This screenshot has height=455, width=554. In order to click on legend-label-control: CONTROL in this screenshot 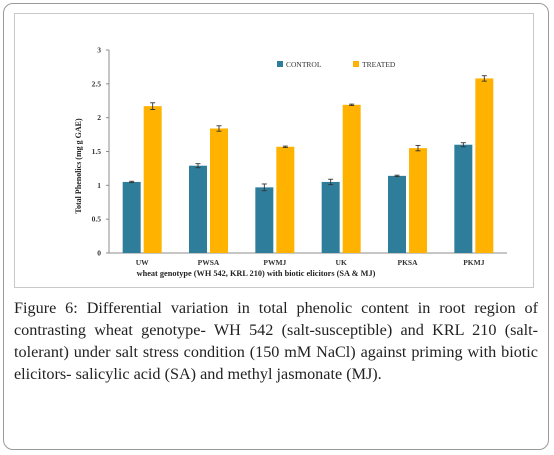, I will do `click(304, 64)`.